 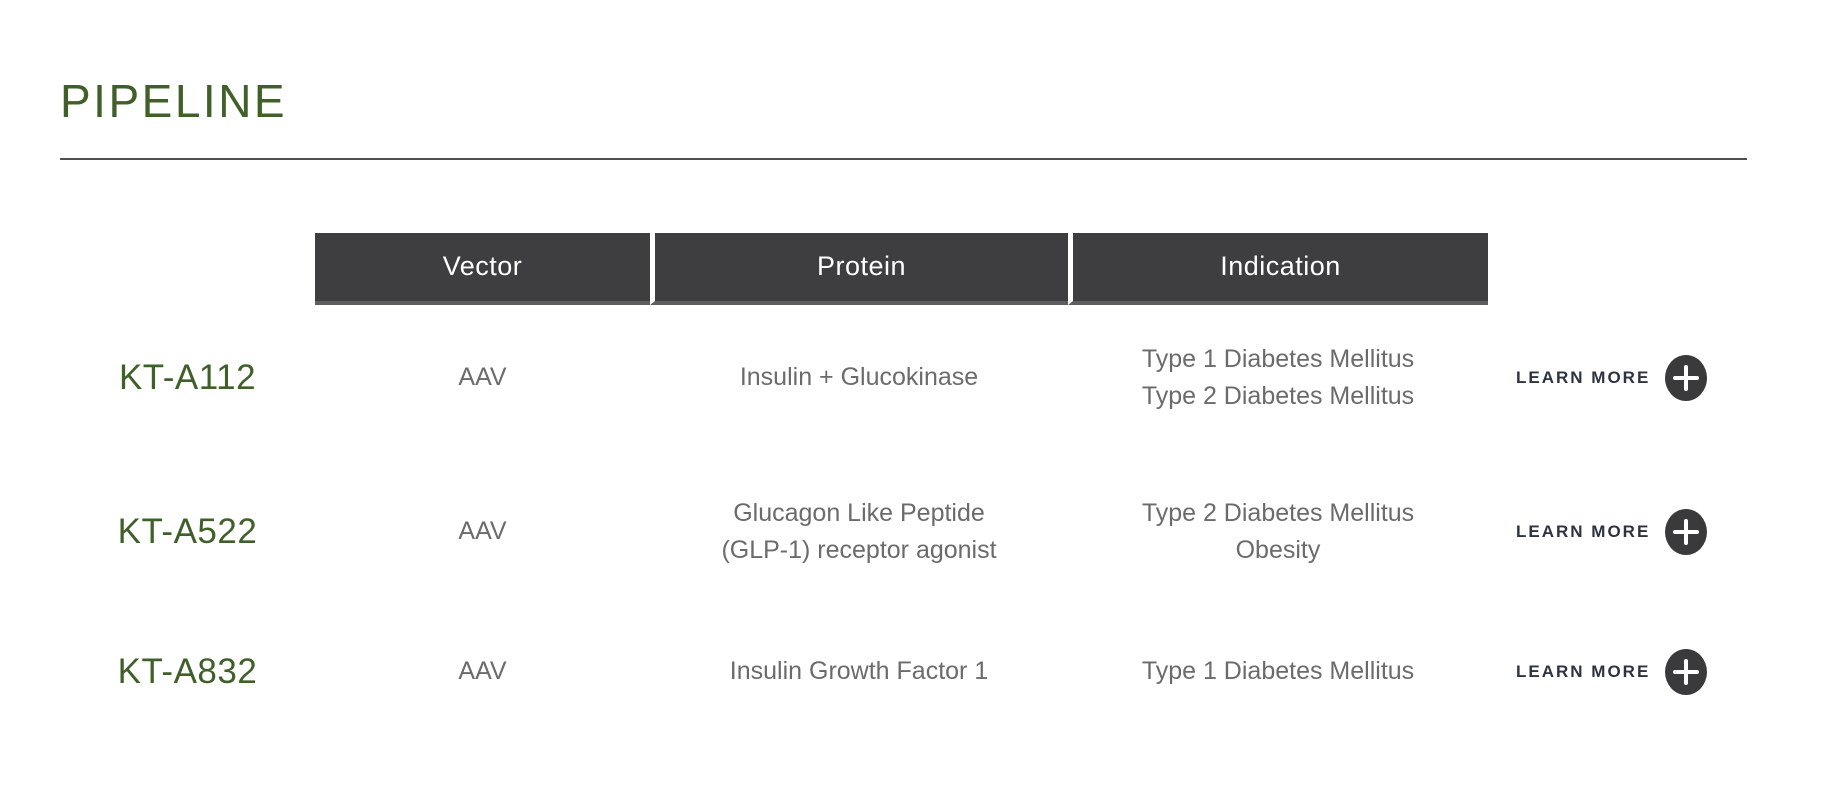 What do you see at coordinates (1278, 531) in the screenshot?
I see `indication-cell: Type 2 Diabetes Mellitus Obesity` at bounding box center [1278, 531].